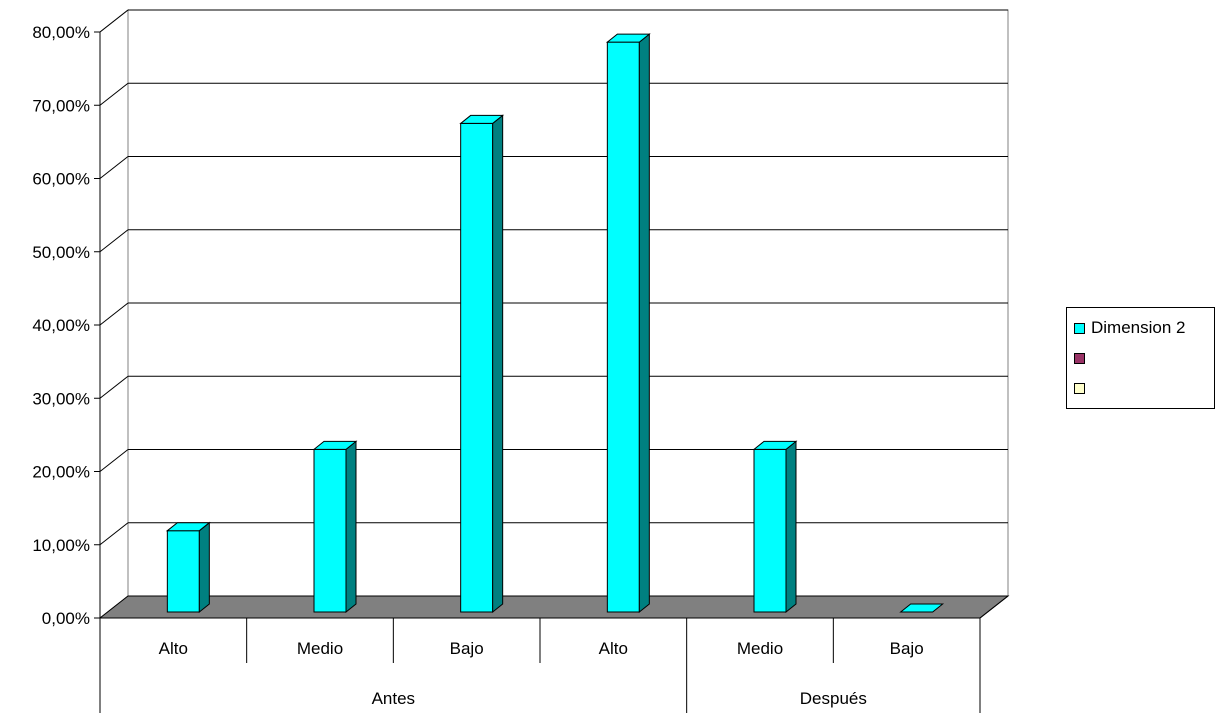 The height and width of the screenshot is (713, 1226). Describe the element at coordinates (833, 698) in the screenshot. I see `group-label-1: Después` at that location.